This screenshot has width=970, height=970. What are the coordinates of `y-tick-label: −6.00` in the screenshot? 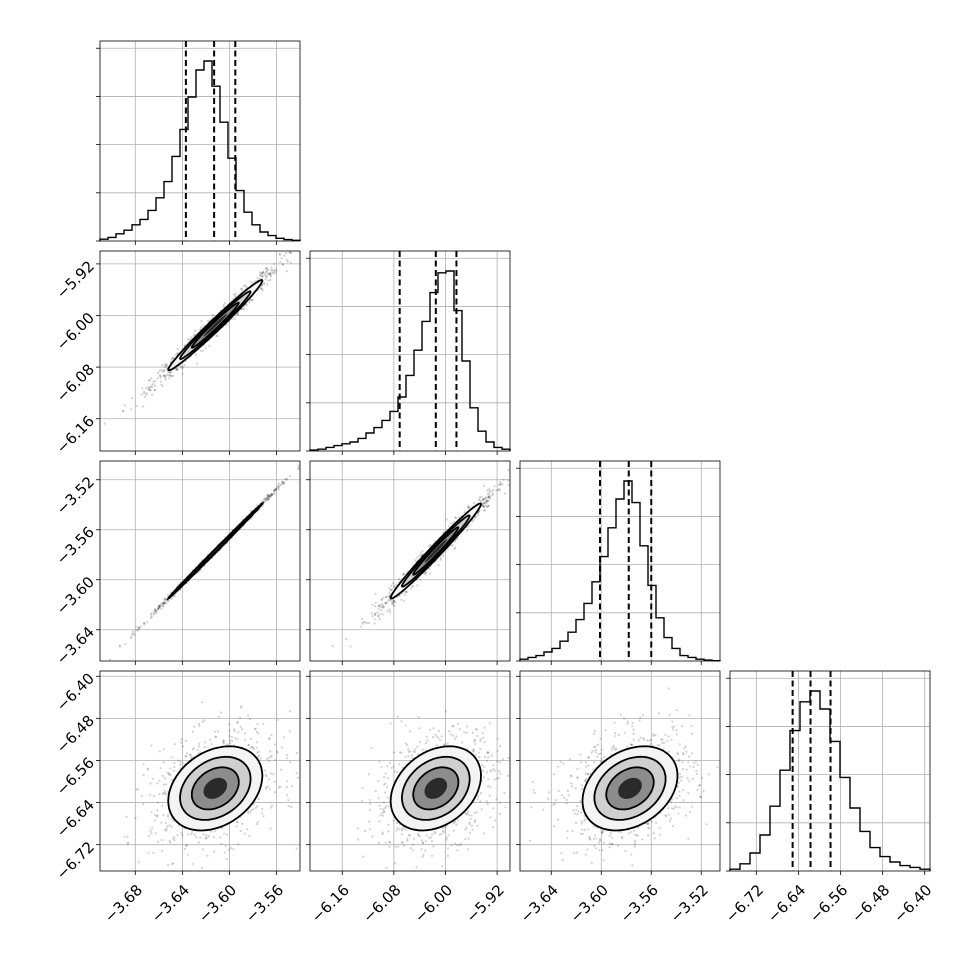 It's located at (75, 331).